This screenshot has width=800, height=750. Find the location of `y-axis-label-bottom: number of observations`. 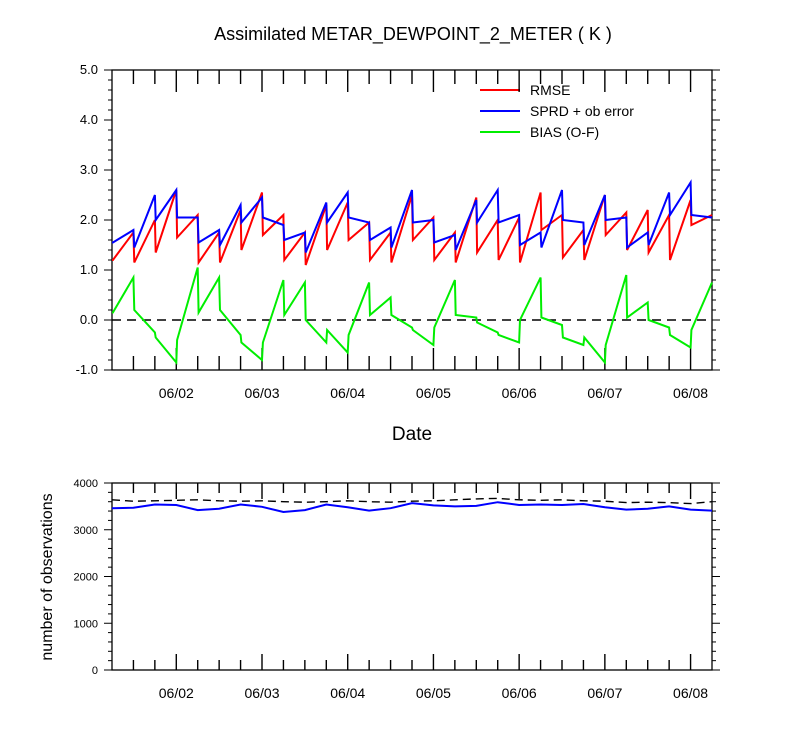

y-axis-label-bottom: number of observations is located at coordinates (47, 576).